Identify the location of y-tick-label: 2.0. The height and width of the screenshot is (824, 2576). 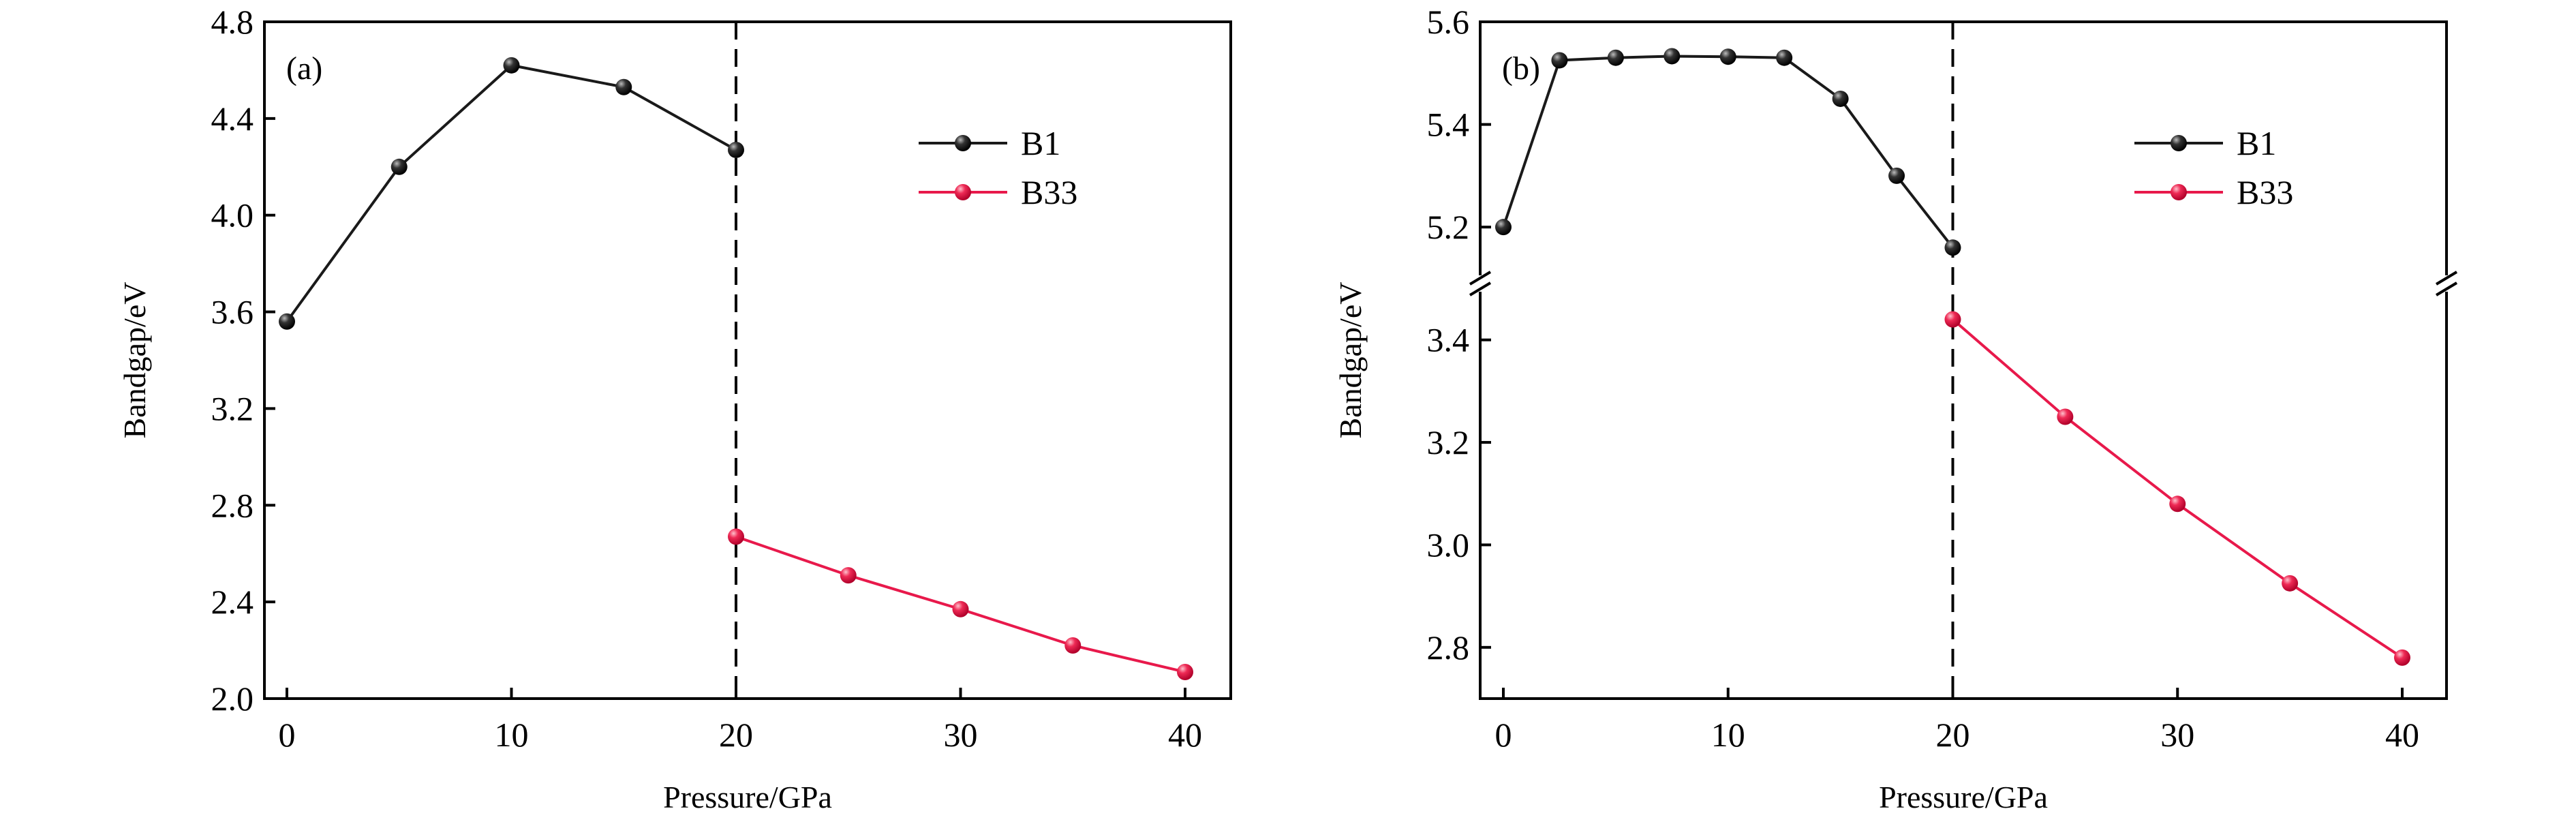
(232, 699).